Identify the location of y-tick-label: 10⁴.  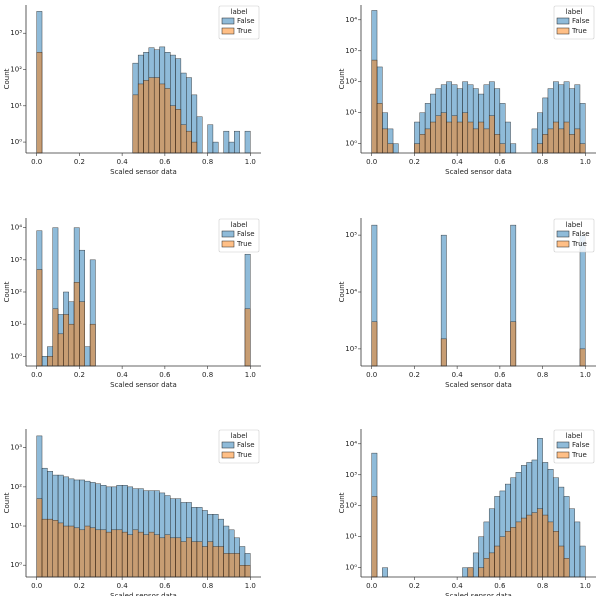
(351, 292).